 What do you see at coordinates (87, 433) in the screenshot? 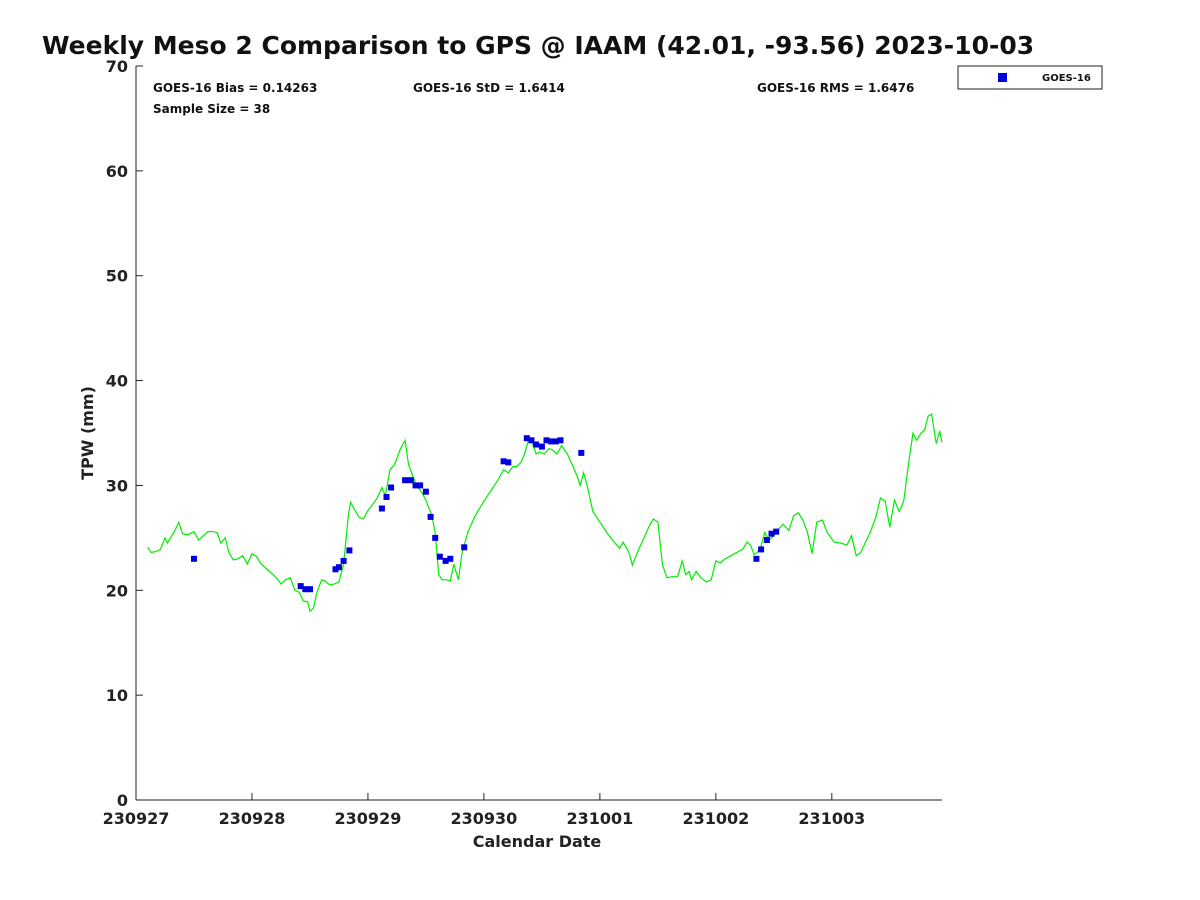
I see `y-axis-label: TPW (mm)` at bounding box center [87, 433].